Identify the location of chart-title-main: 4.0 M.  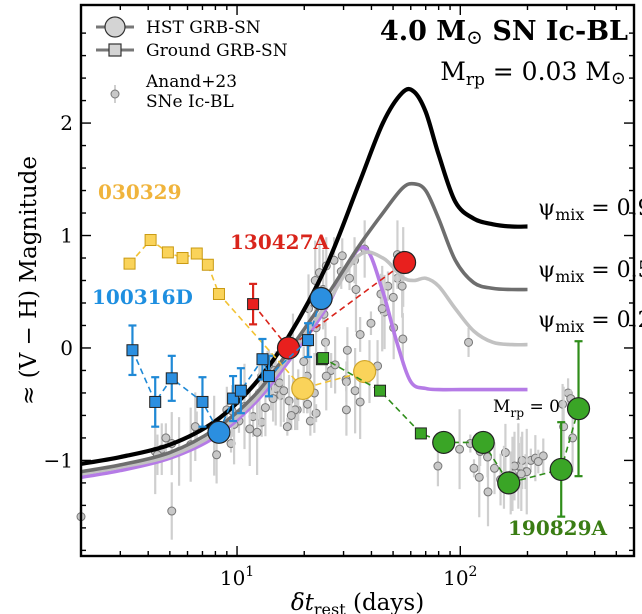
(423, 31).